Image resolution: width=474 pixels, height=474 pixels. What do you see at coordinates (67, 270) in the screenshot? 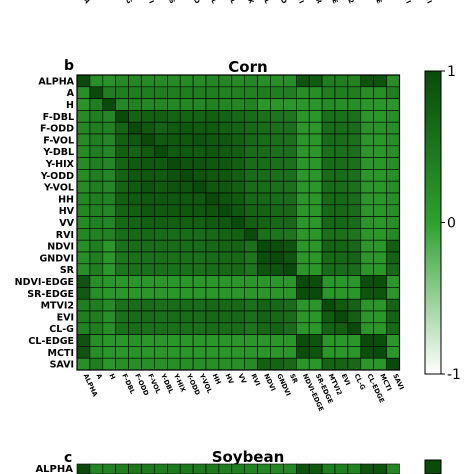
I see `y-tick-label: SR` at bounding box center [67, 270].